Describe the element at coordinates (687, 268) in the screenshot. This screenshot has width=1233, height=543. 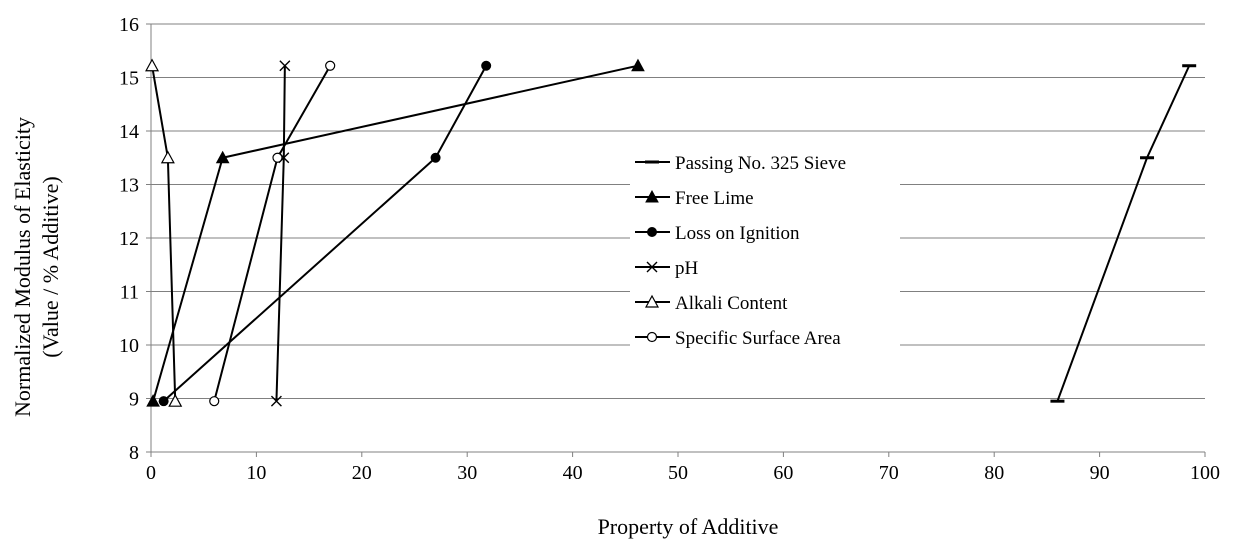
I see `legend-label-ph: pH` at that location.